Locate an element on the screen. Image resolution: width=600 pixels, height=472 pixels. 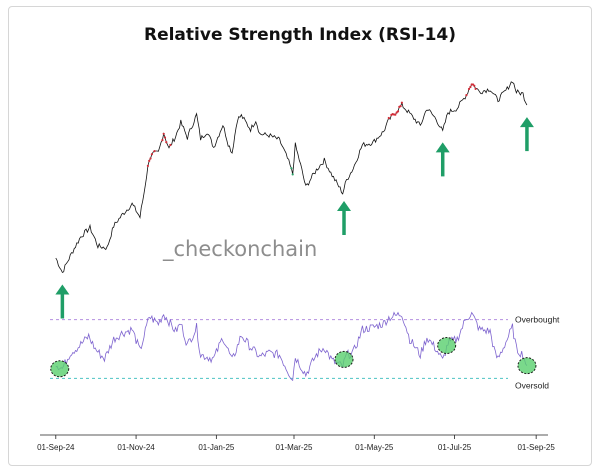
oversold-label: Oversold is located at coordinates (532, 385).